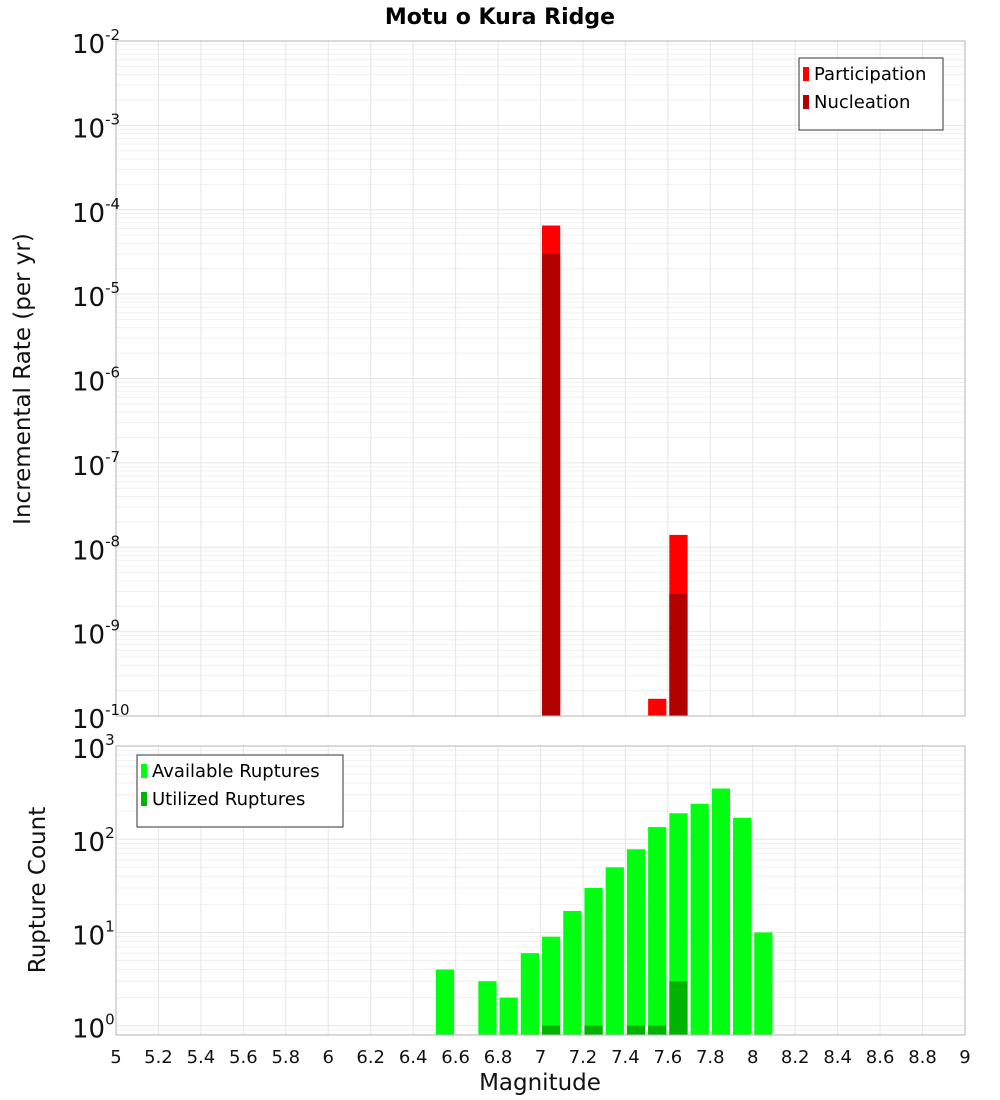 This screenshot has width=1000, height=1100. What do you see at coordinates (112, 457) in the screenshot?
I see `y-tick-exponent: -7` at bounding box center [112, 457].